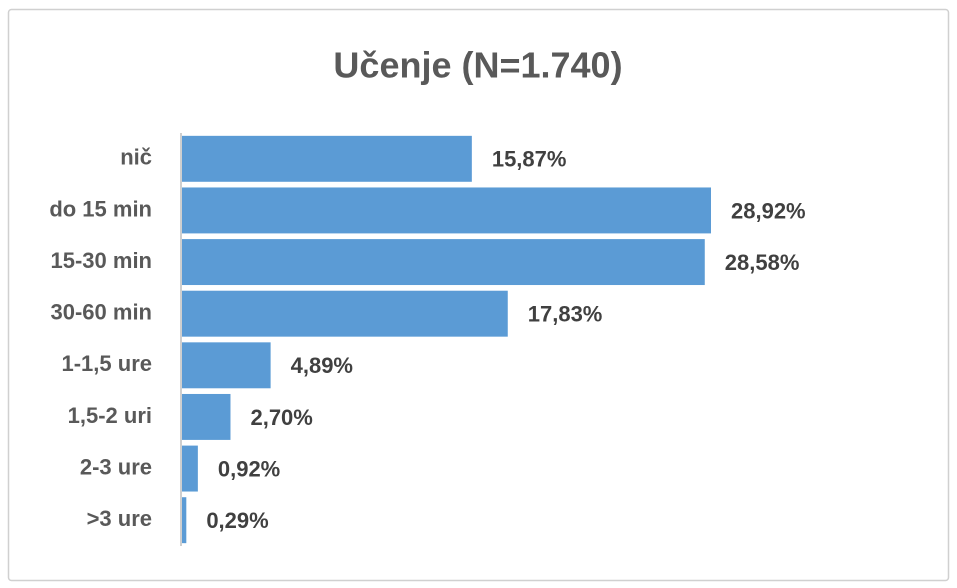  Describe the element at coordinates (107, 363) in the screenshot. I see `category-label: 1-1,5 ure` at that location.